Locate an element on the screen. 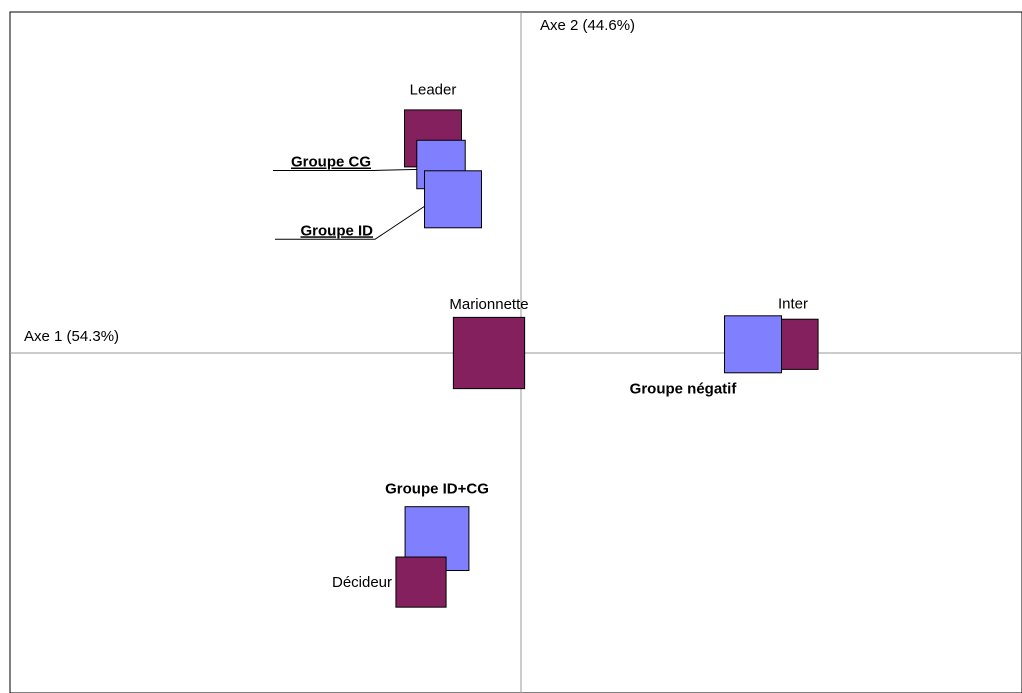 Image resolution: width=1022 pixels, height=693 pixels. point-marionnette is located at coordinates (489, 353).